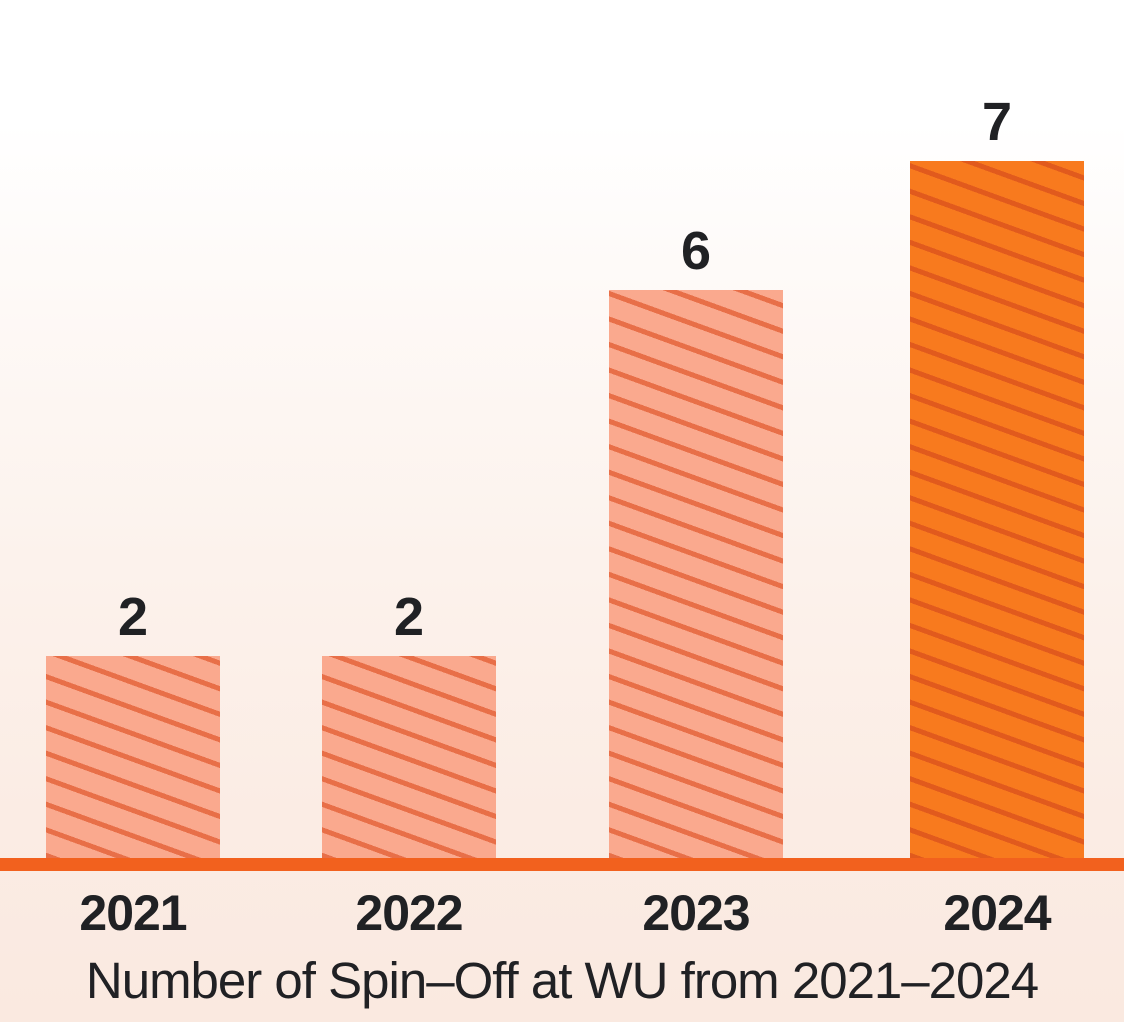  Describe the element at coordinates (133, 757) in the screenshot. I see `bar-2021` at that location.